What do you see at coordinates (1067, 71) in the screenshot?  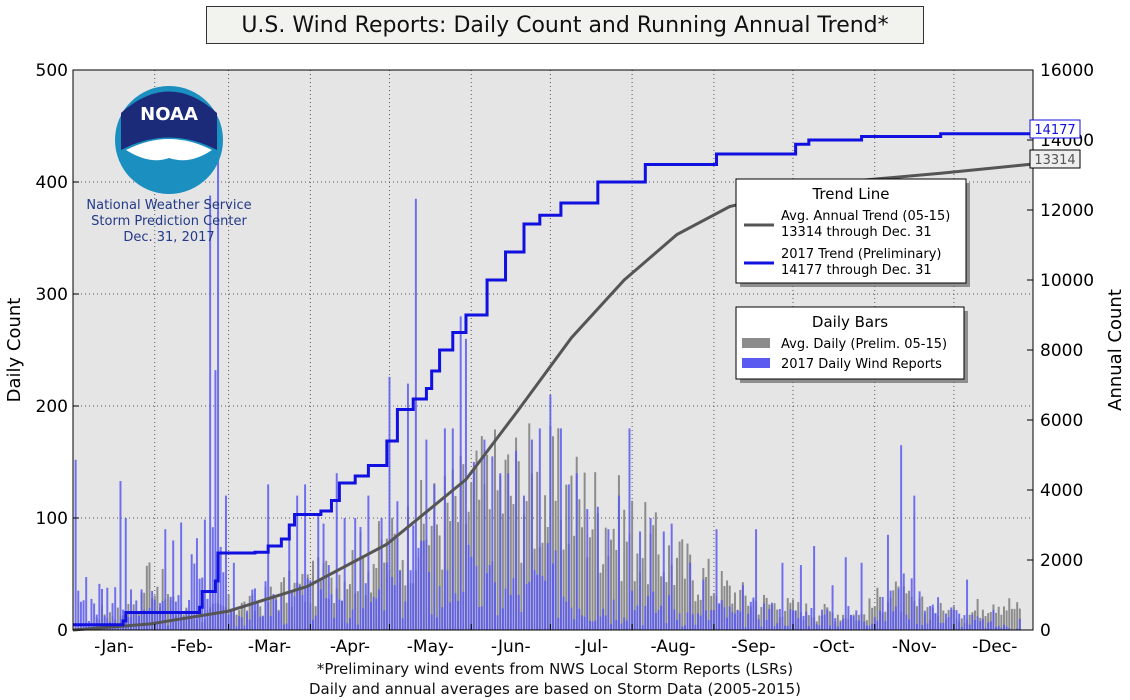 I see `right-tick-label-8: 16000` at bounding box center [1067, 71].